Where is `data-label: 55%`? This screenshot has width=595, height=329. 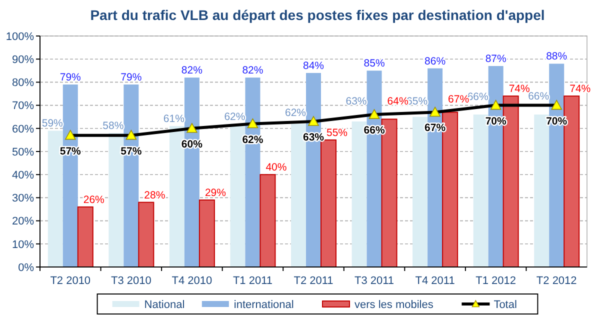
data-label: 55% is located at coordinates (337, 132).